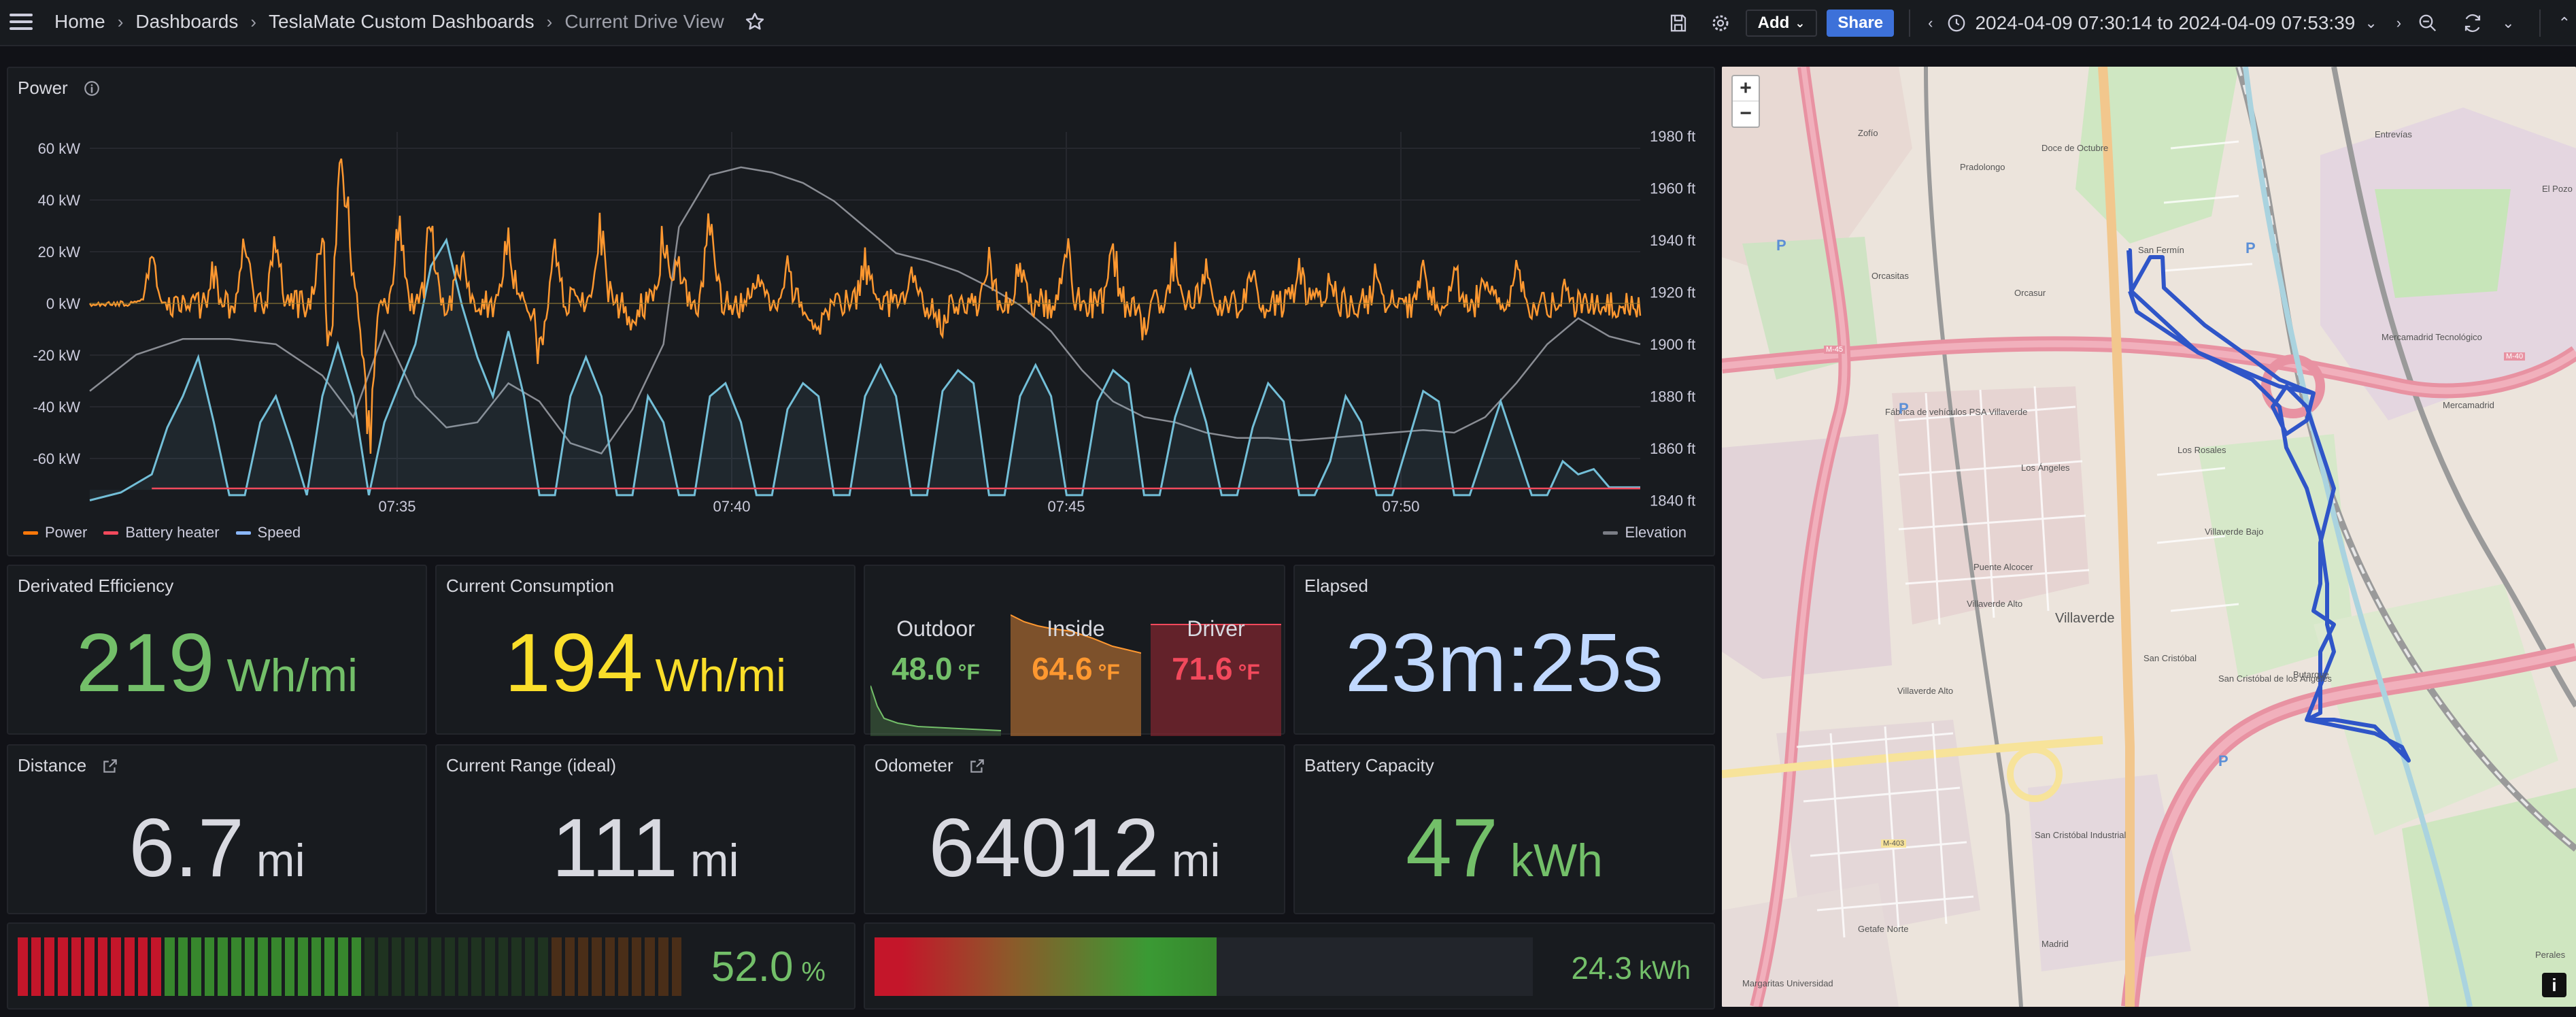 This screenshot has height=1017, width=2576. I want to click on power-title-text: Power, so click(43, 88).